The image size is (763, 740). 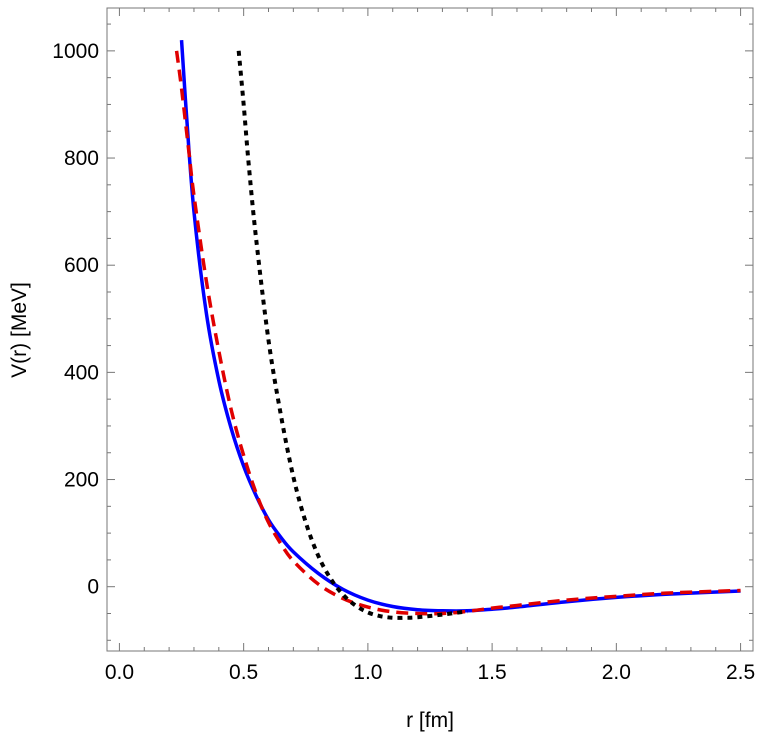 I want to click on x-tick-label: 0.0, so click(x=119, y=672).